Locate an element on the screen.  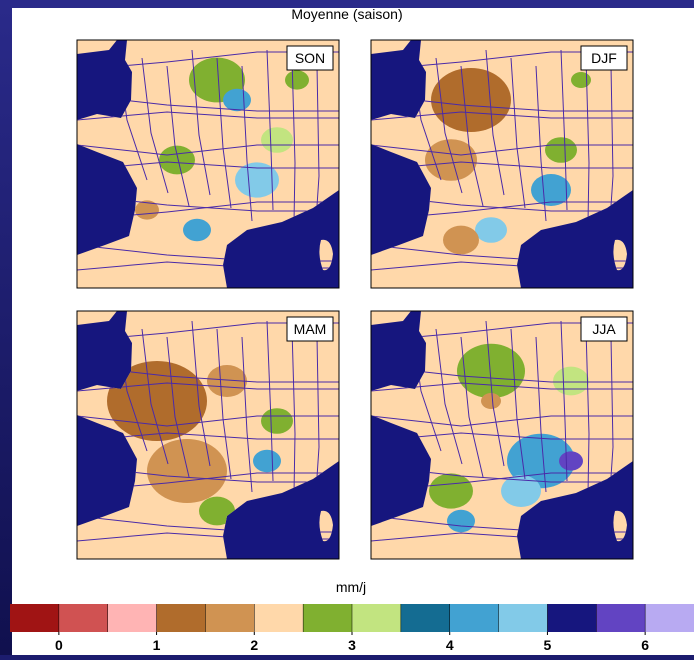
colorbar-tick-label: 6 is located at coordinates (645, 645).